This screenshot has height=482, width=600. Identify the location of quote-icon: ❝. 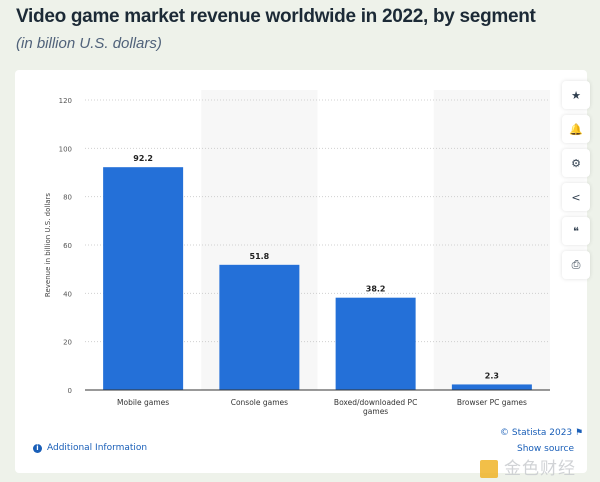
(576, 231).